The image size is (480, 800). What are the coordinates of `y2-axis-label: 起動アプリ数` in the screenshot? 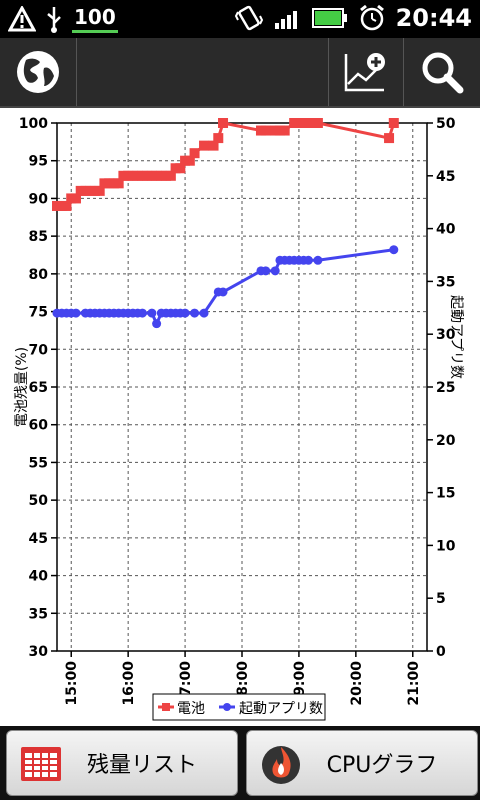 It's located at (456, 337).